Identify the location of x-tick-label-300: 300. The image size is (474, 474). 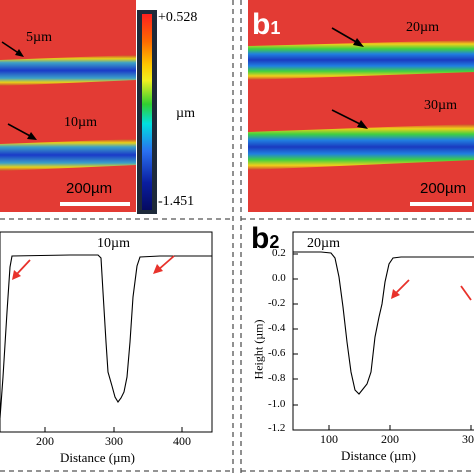
(114, 441).